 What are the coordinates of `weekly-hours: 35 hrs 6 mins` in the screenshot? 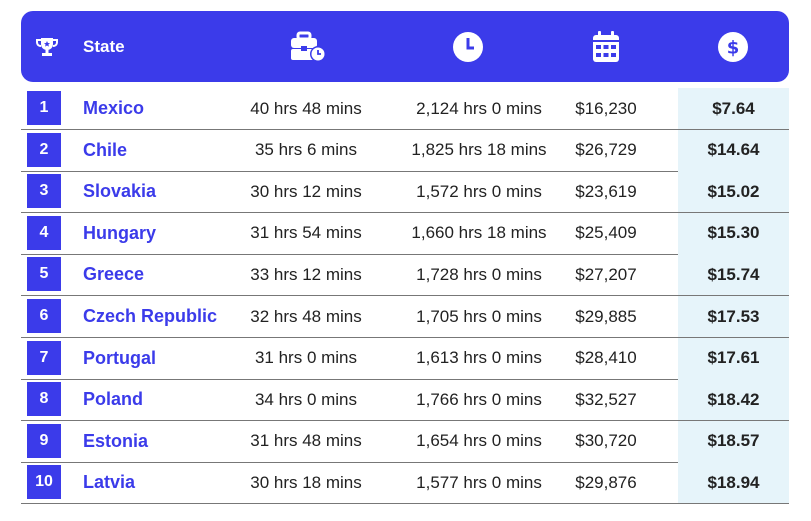 It's located at (306, 150).